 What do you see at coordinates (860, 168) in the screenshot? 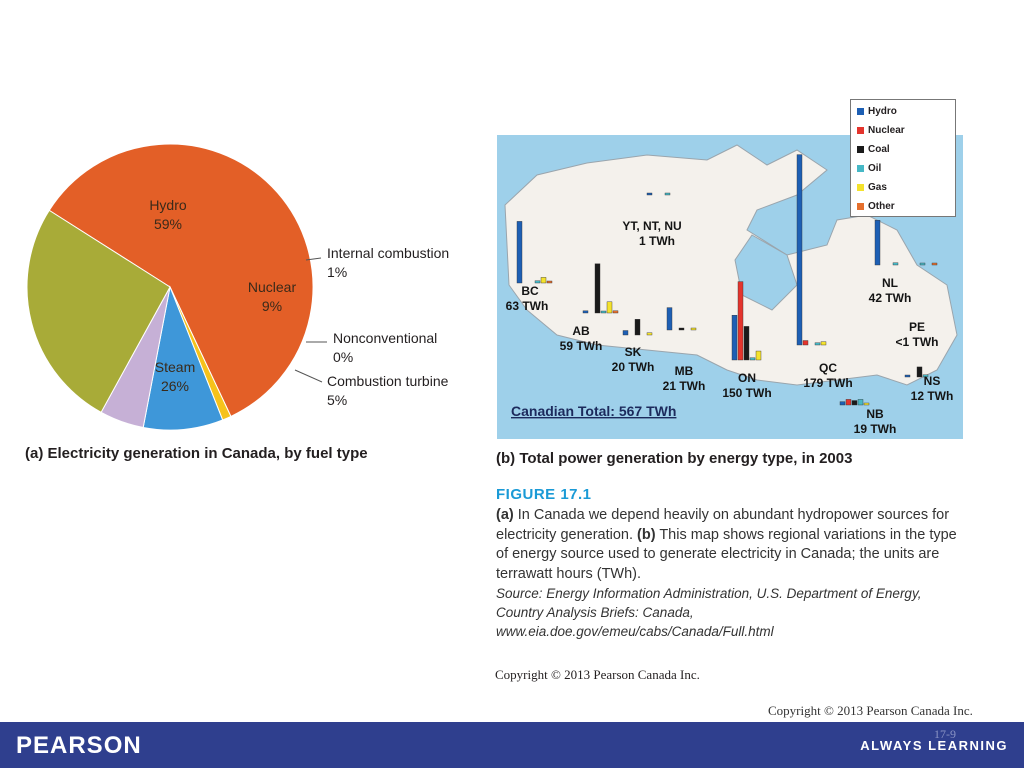
I see `legend-swatch-oil` at bounding box center [860, 168].